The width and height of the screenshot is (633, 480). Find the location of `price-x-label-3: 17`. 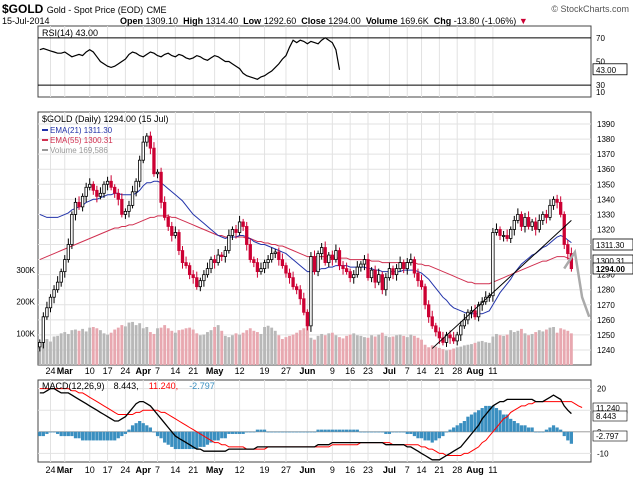

price-x-label-3: 17 is located at coordinates (108, 371).